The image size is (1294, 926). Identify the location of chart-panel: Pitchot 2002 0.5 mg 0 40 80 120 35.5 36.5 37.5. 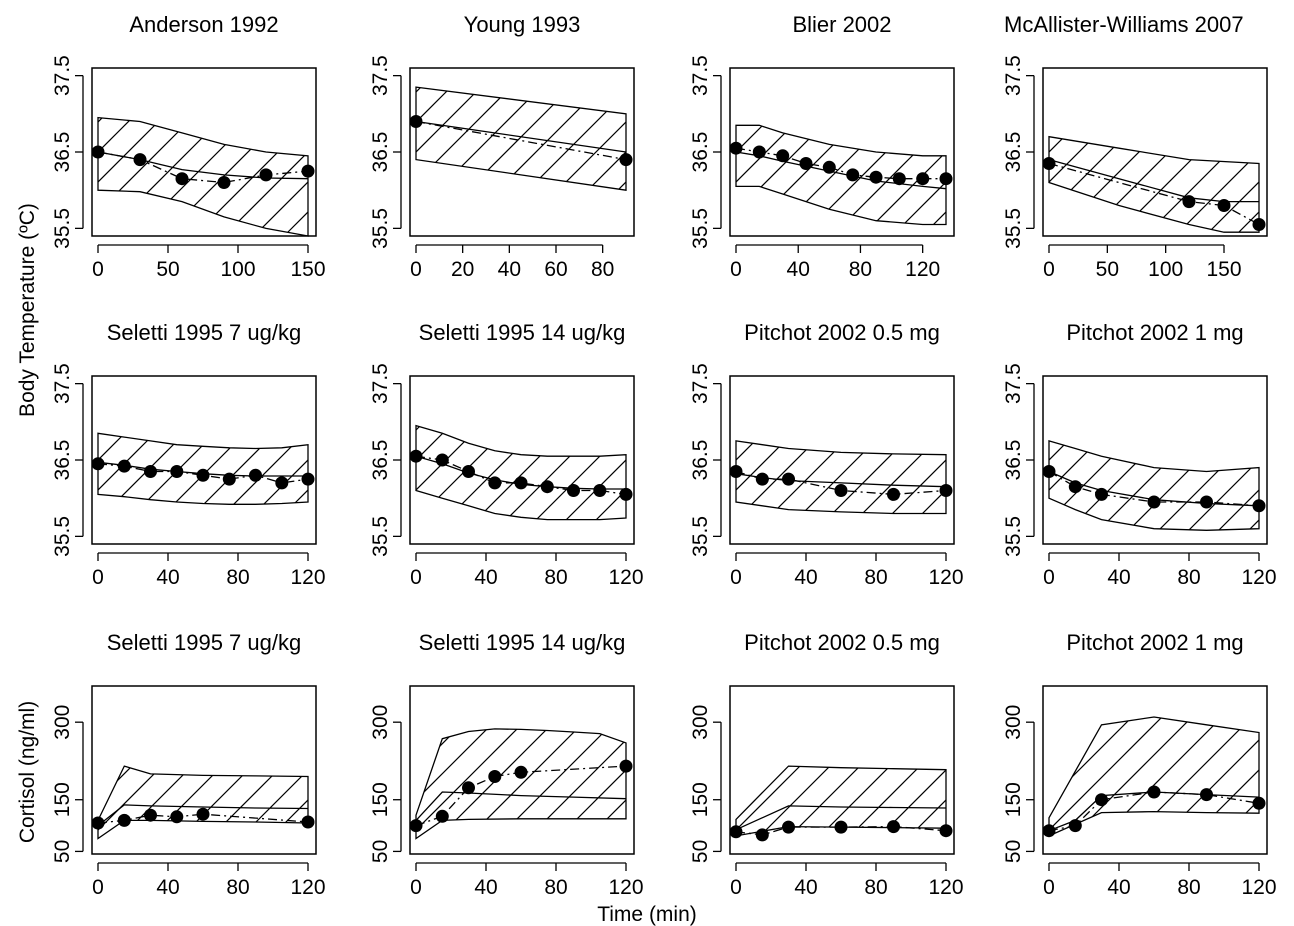
(979, 454).